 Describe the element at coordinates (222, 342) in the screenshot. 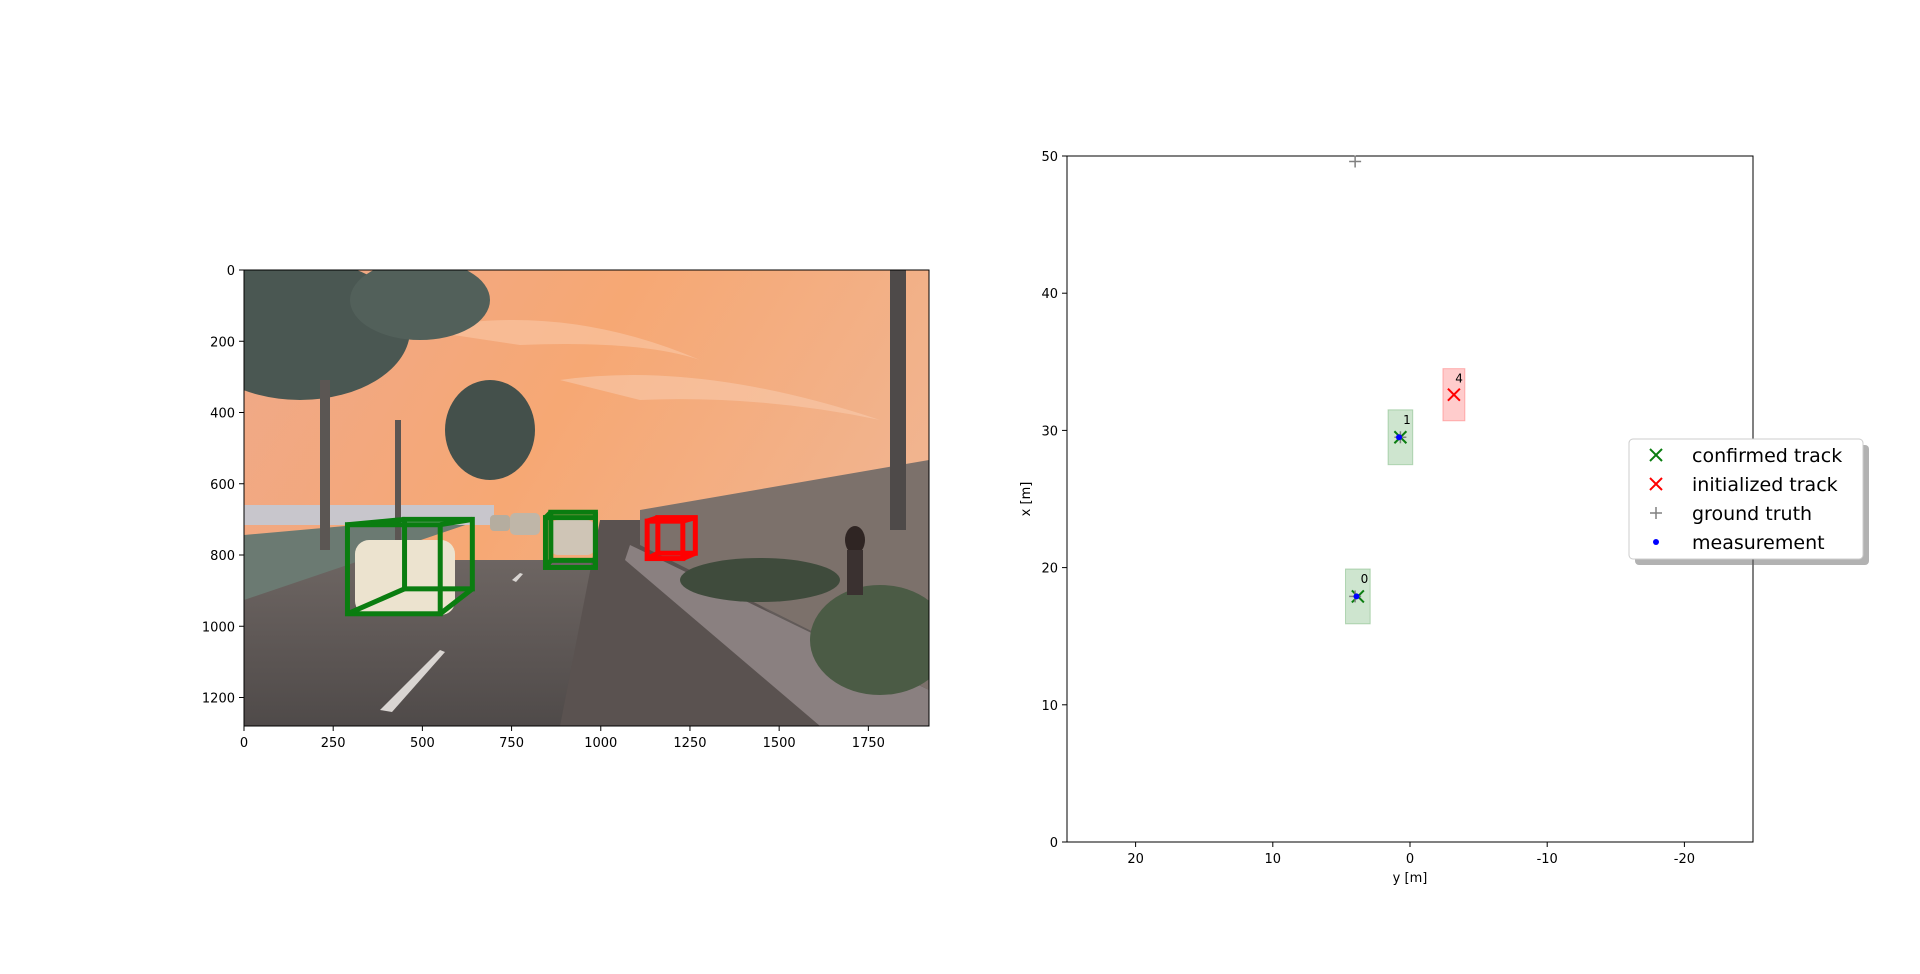

I see `camera-y-tick-label: 200` at that location.